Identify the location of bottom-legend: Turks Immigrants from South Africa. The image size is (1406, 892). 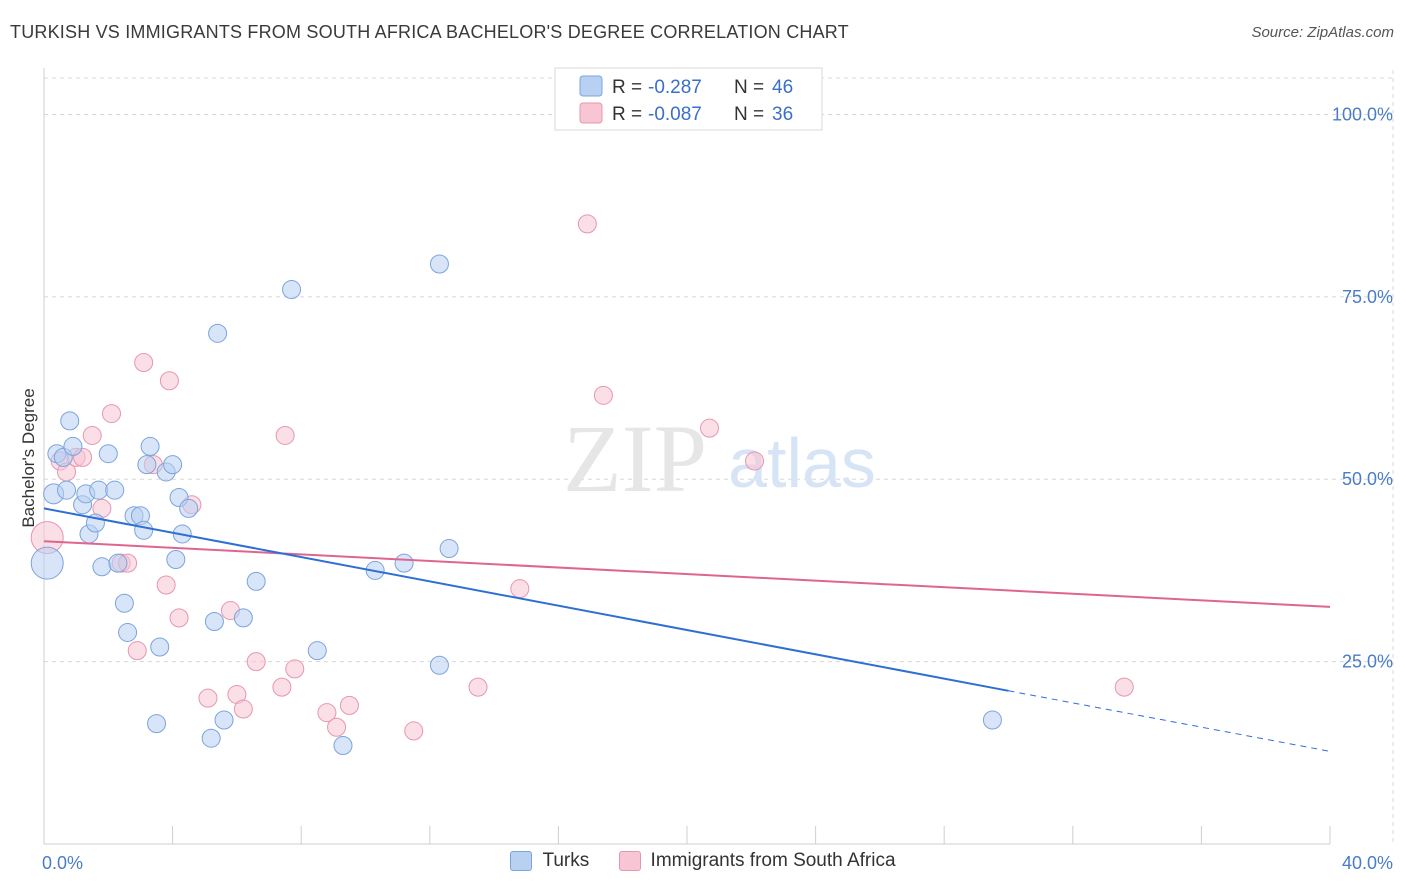
(703, 863).